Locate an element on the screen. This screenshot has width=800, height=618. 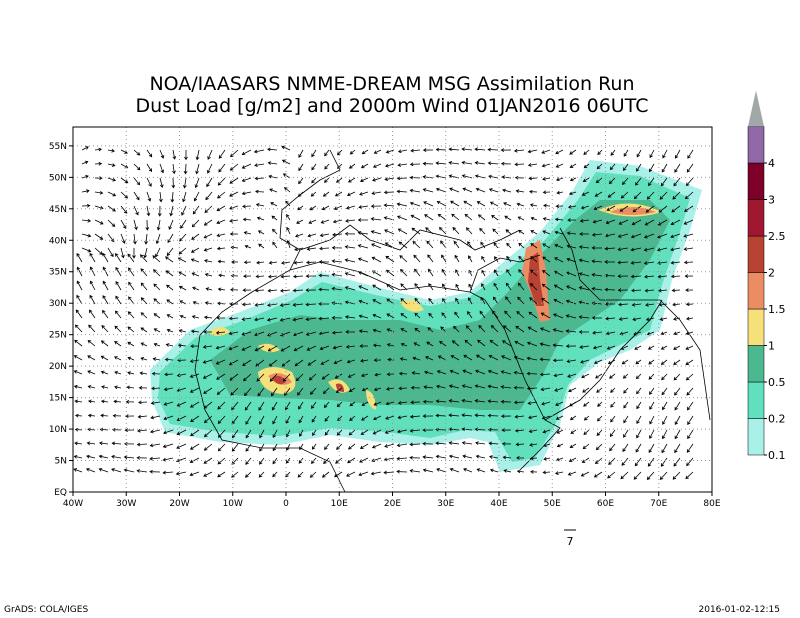
x-tick-label: 80E is located at coordinates (711, 504).